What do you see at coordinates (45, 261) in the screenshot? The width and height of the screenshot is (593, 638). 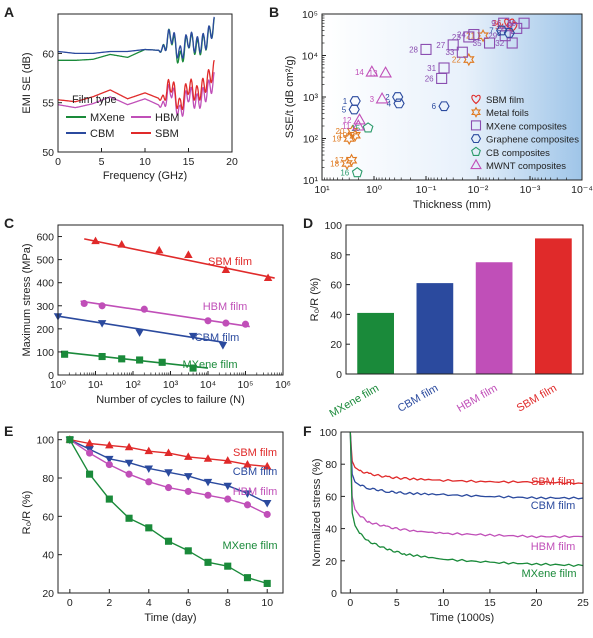 I see `y-tick-label: 500` at bounding box center [45, 261].